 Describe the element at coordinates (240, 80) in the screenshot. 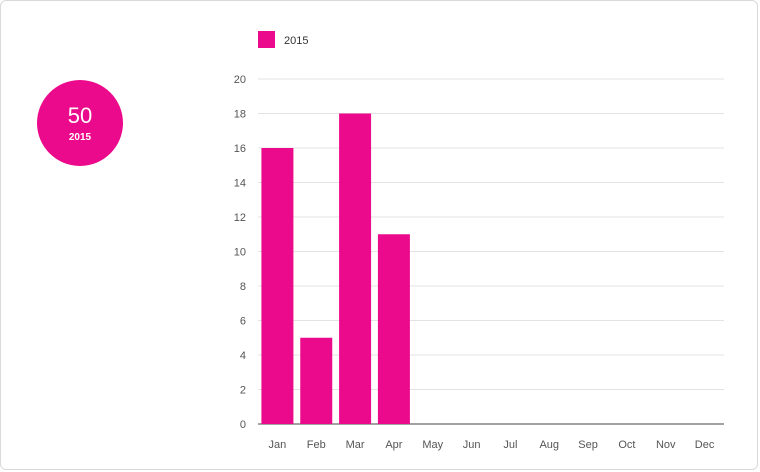

I see `y-tick-label: 20` at that location.